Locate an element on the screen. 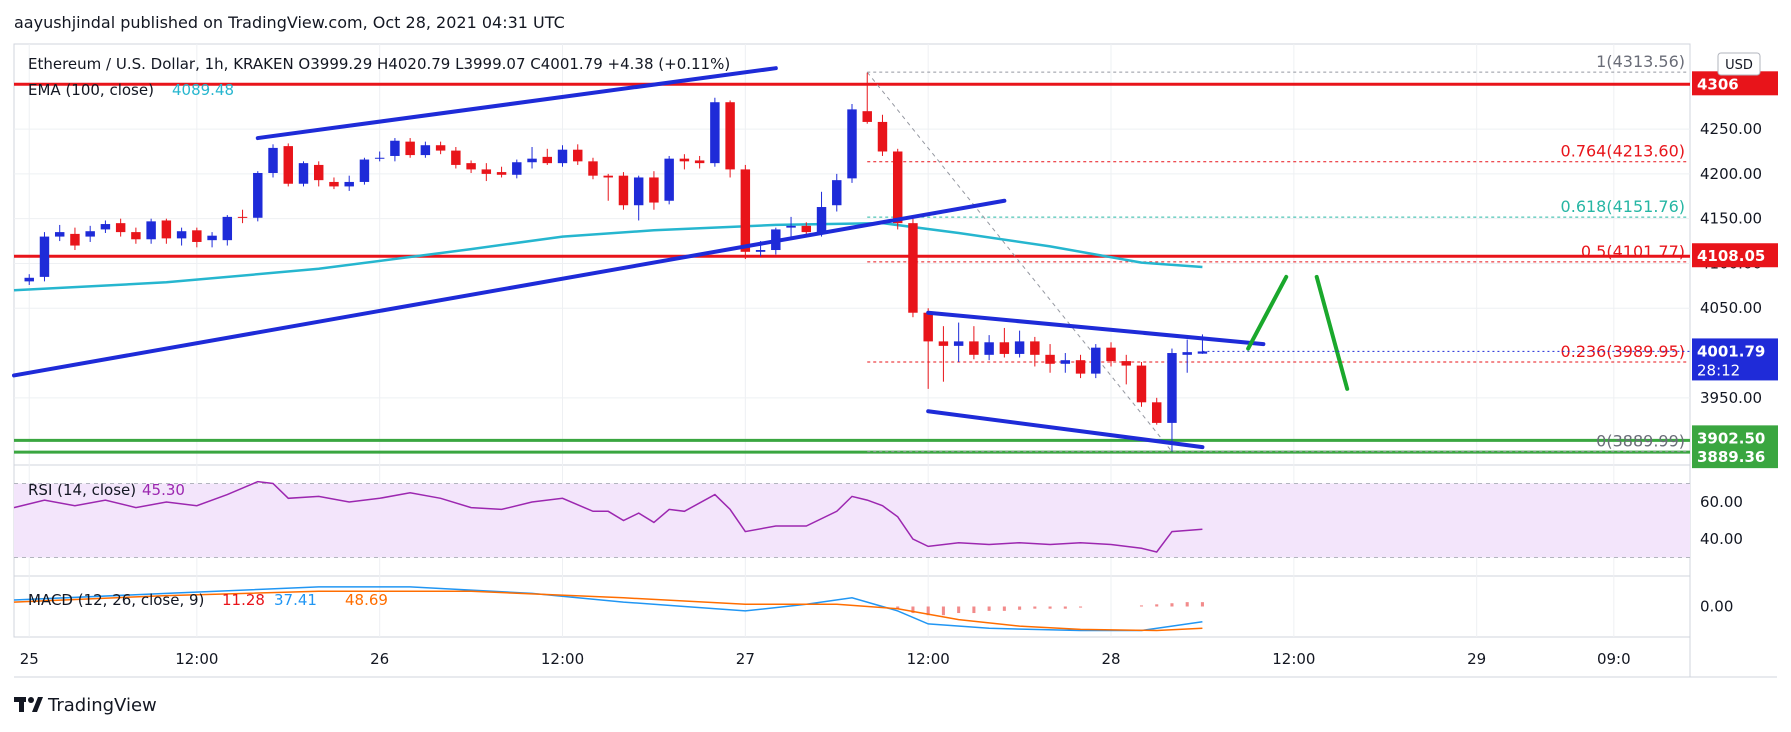 The height and width of the screenshot is (732, 1791). current-price-value: 4001.79 is located at coordinates (1731, 351).